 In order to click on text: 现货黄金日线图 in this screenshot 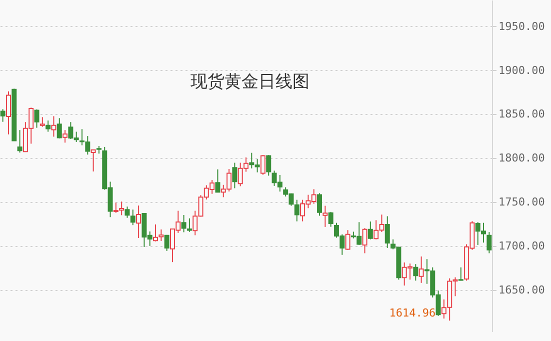, I will do `click(250, 82)`.